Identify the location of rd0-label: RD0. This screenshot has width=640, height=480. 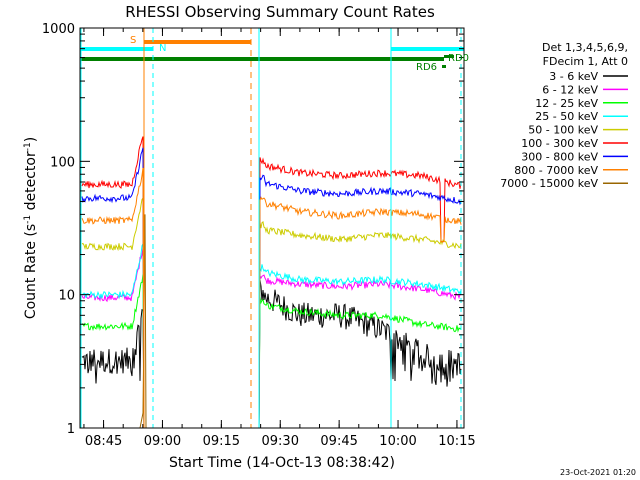
(458, 58).